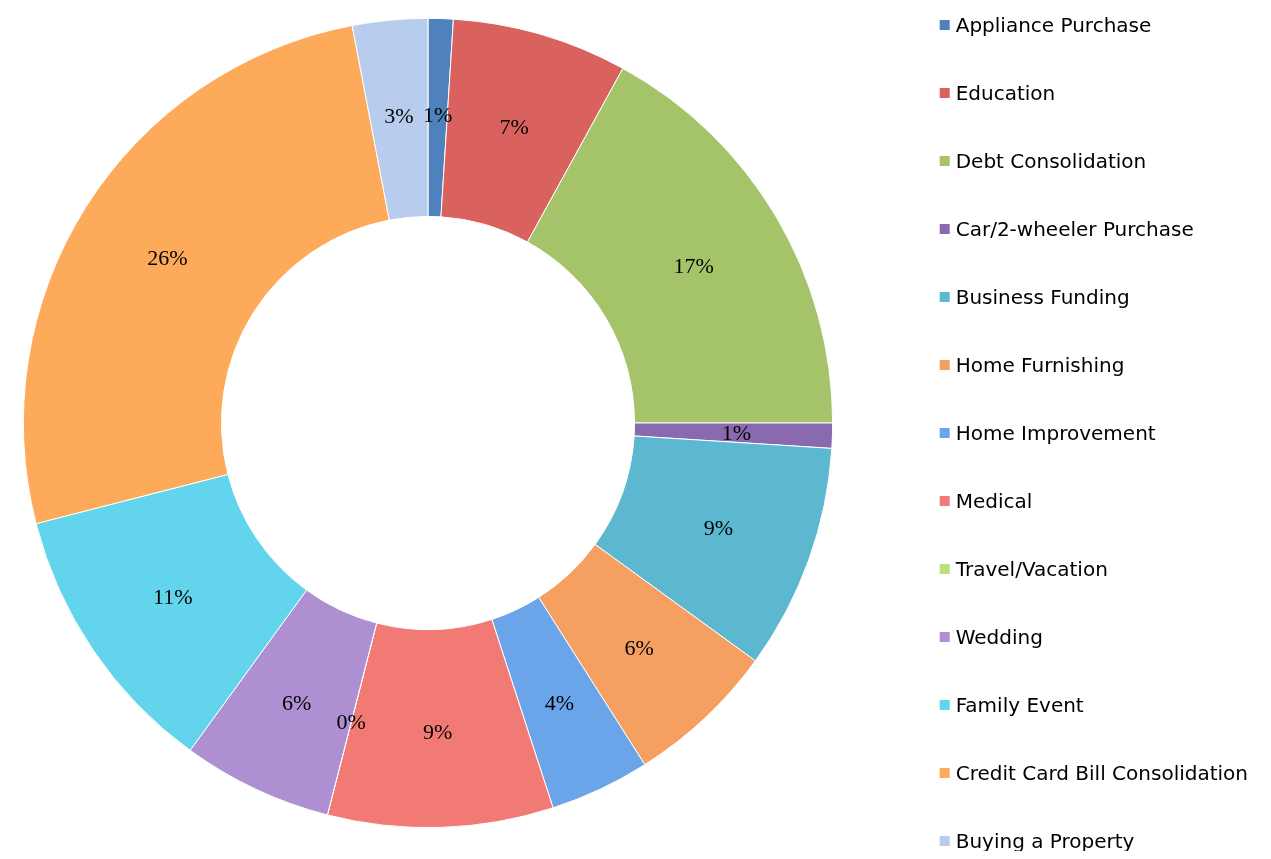  Describe the element at coordinates (693, 266) in the screenshot. I see `data-label: 17%` at that location.